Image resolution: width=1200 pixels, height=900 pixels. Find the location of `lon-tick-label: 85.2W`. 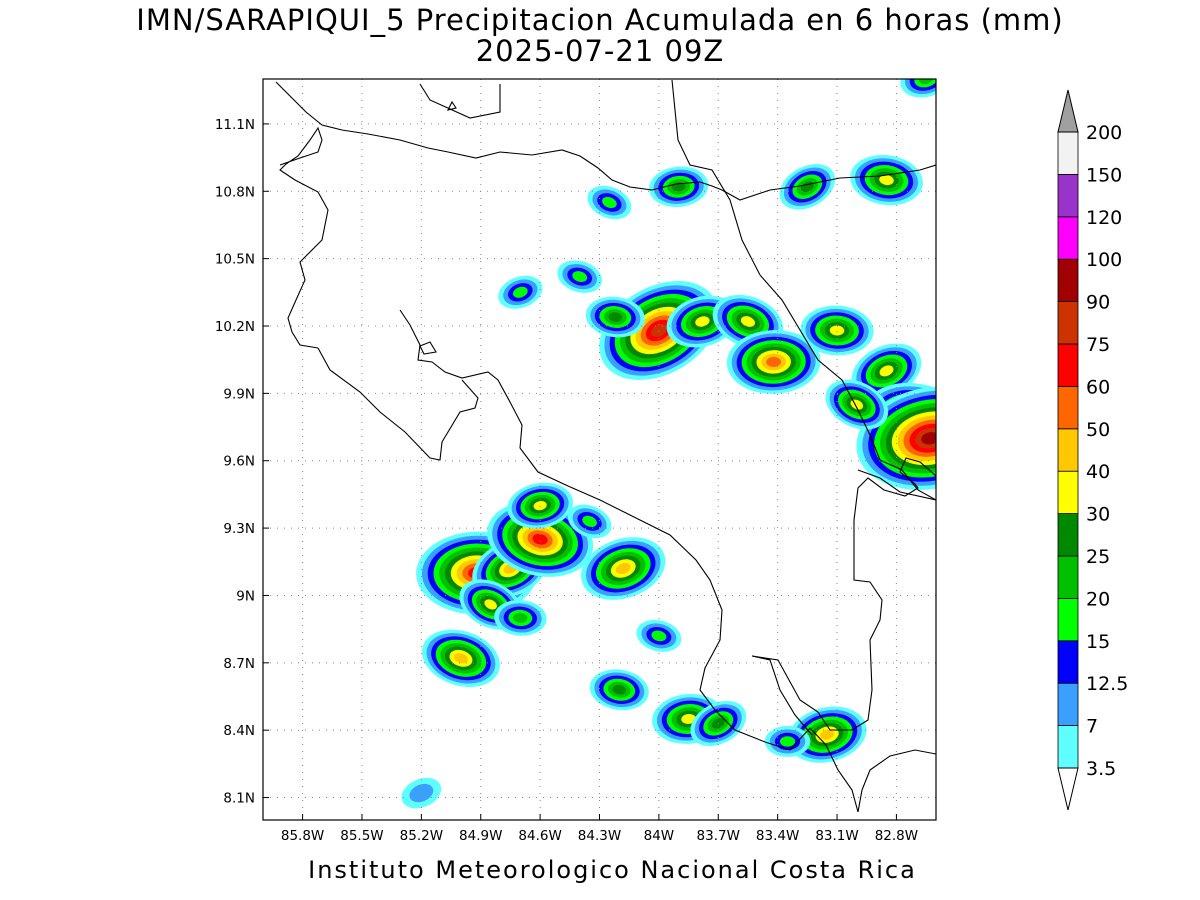

lon-tick-label: 85.2W is located at coordinates (421, 836).